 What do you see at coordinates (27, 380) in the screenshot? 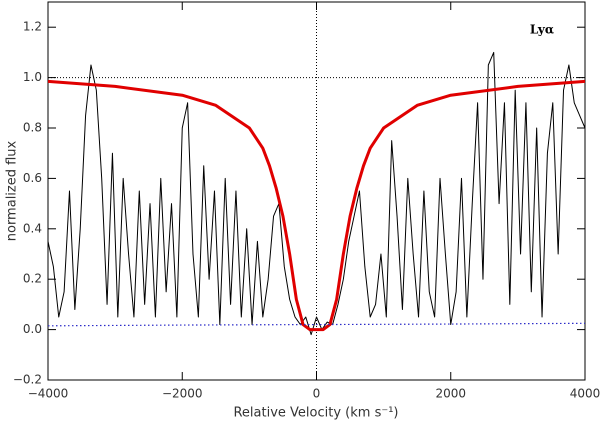
I see `y-tick-label: −0.2` at bounding box center [27, 380].